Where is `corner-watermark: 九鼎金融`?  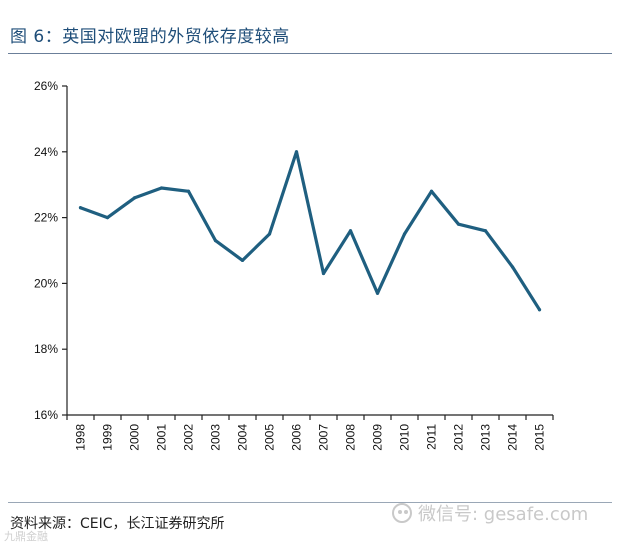
corner-watermark: 九鼎金融 is located at coordinates (26, 536).